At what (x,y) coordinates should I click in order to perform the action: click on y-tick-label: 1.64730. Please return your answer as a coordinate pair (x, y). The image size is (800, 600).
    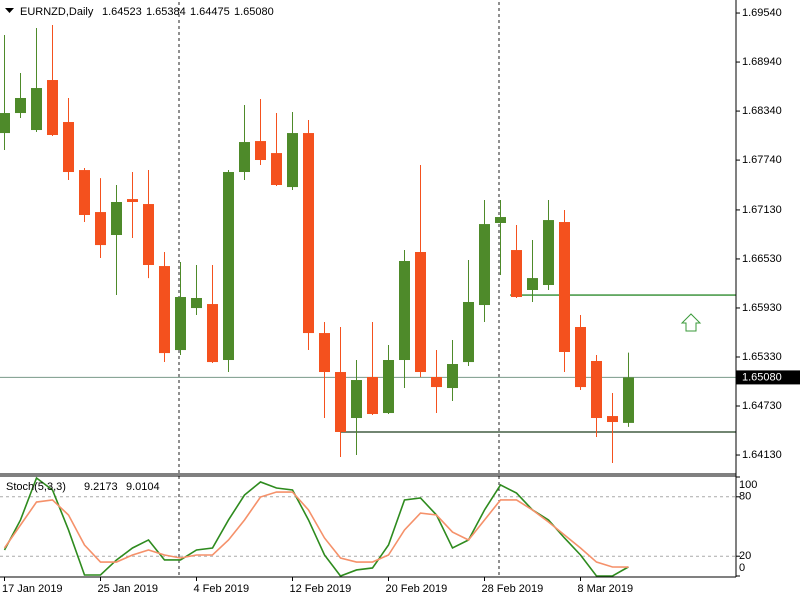
    Looking at the image, I should click on (762, 406).